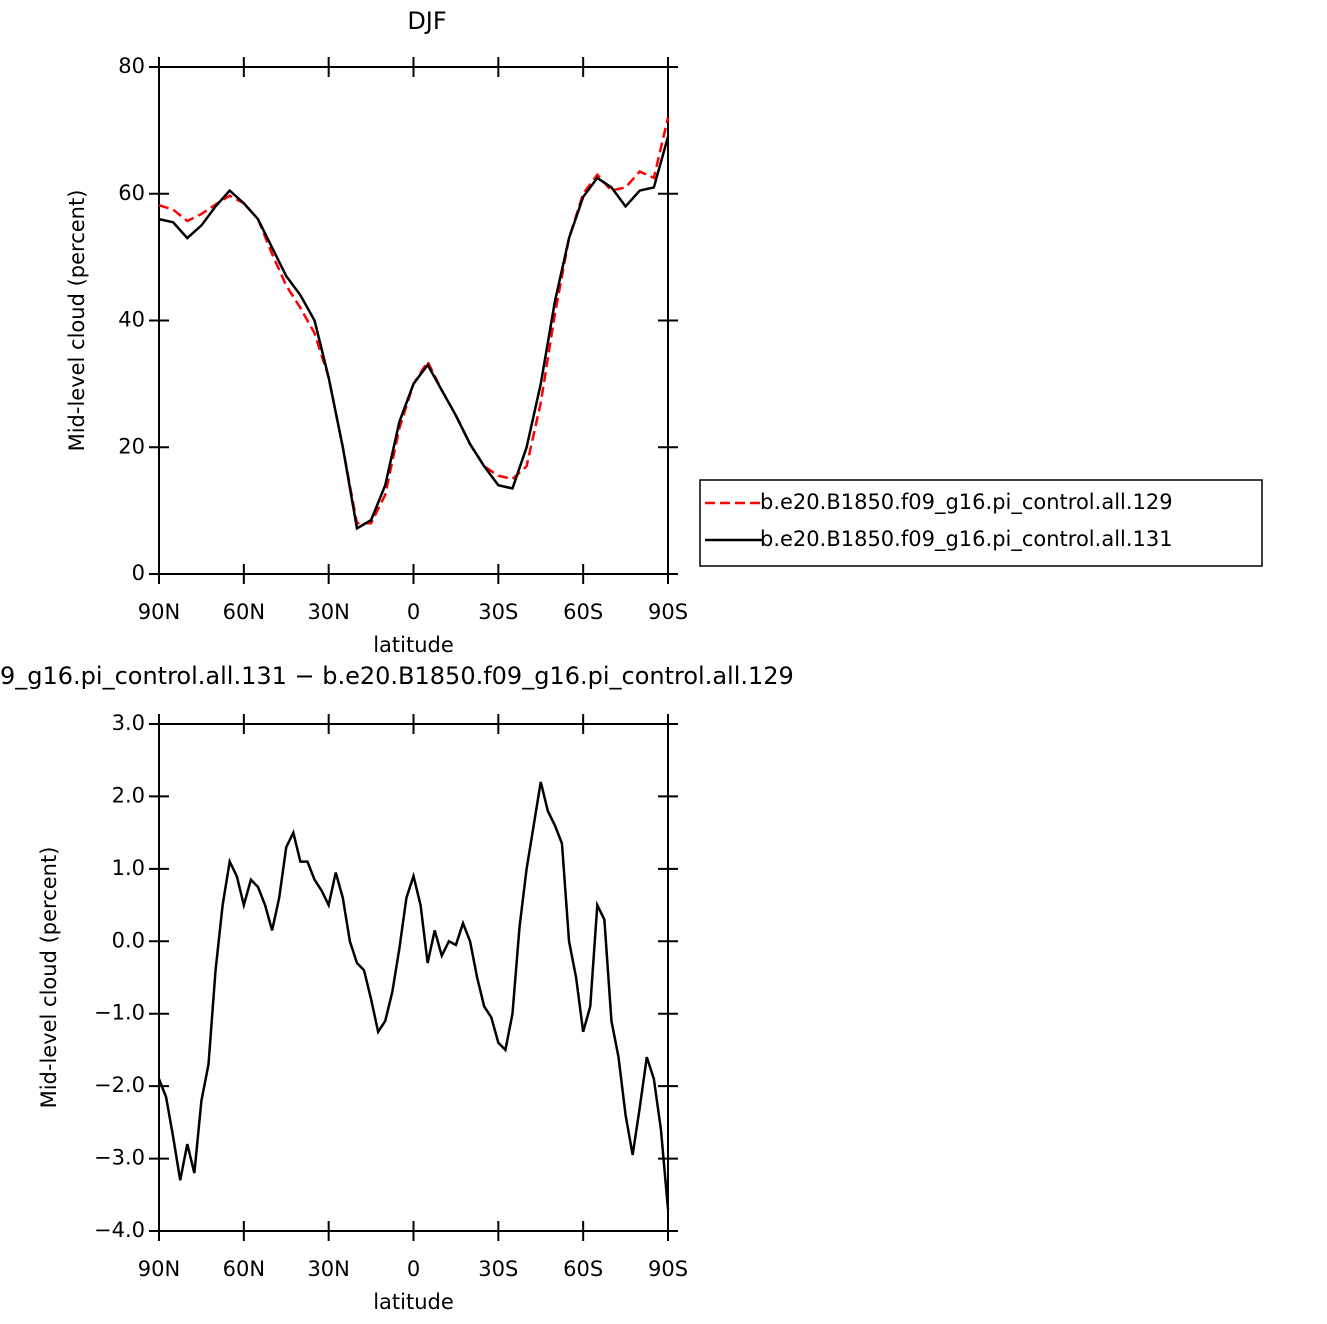 The image size is (1327, 1324). I want to click on y-tick-label: 1.0, so click(128, 868).